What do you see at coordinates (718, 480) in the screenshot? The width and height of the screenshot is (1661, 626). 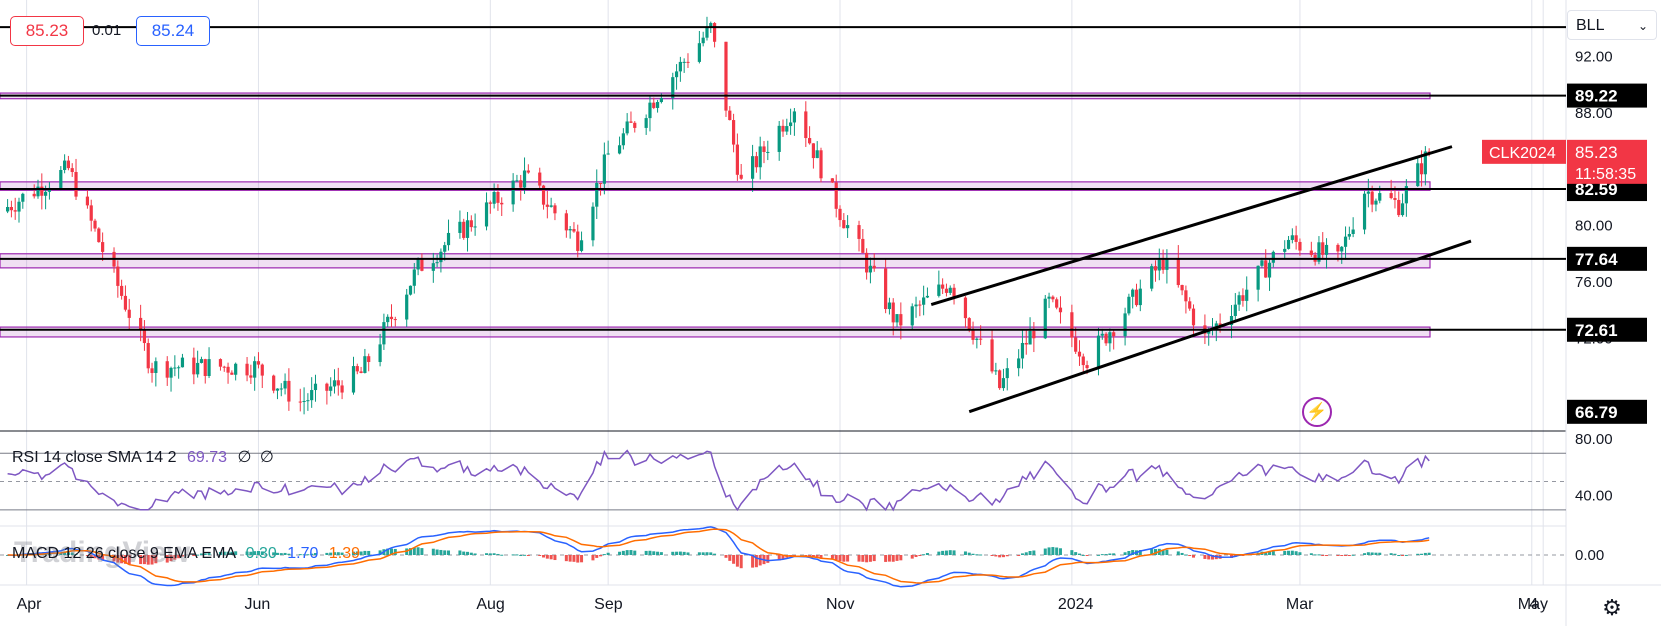 I see `rsi-line` at bounding box center [718, 480].